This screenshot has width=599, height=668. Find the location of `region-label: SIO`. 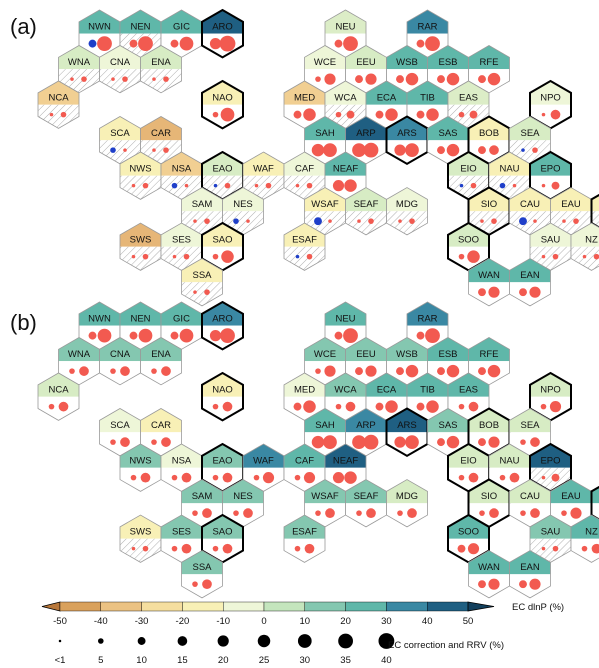

region-label: SIO is located at coordinates (489, 204).